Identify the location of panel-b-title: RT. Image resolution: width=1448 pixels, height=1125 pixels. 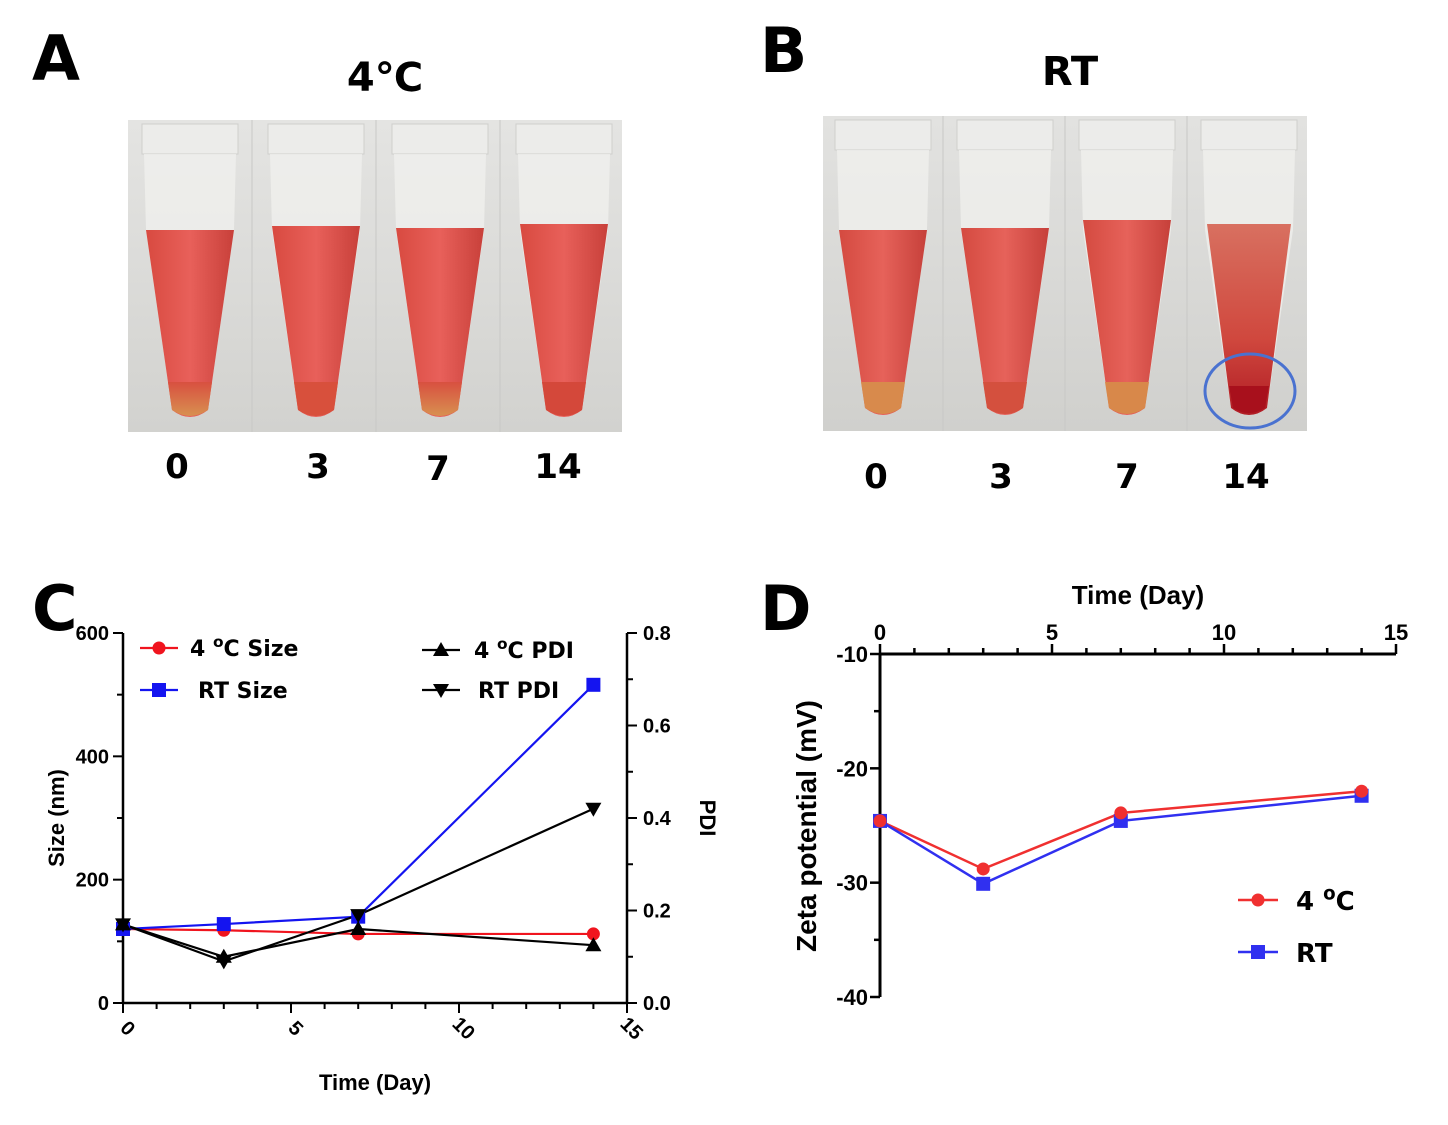
(1070, 72).